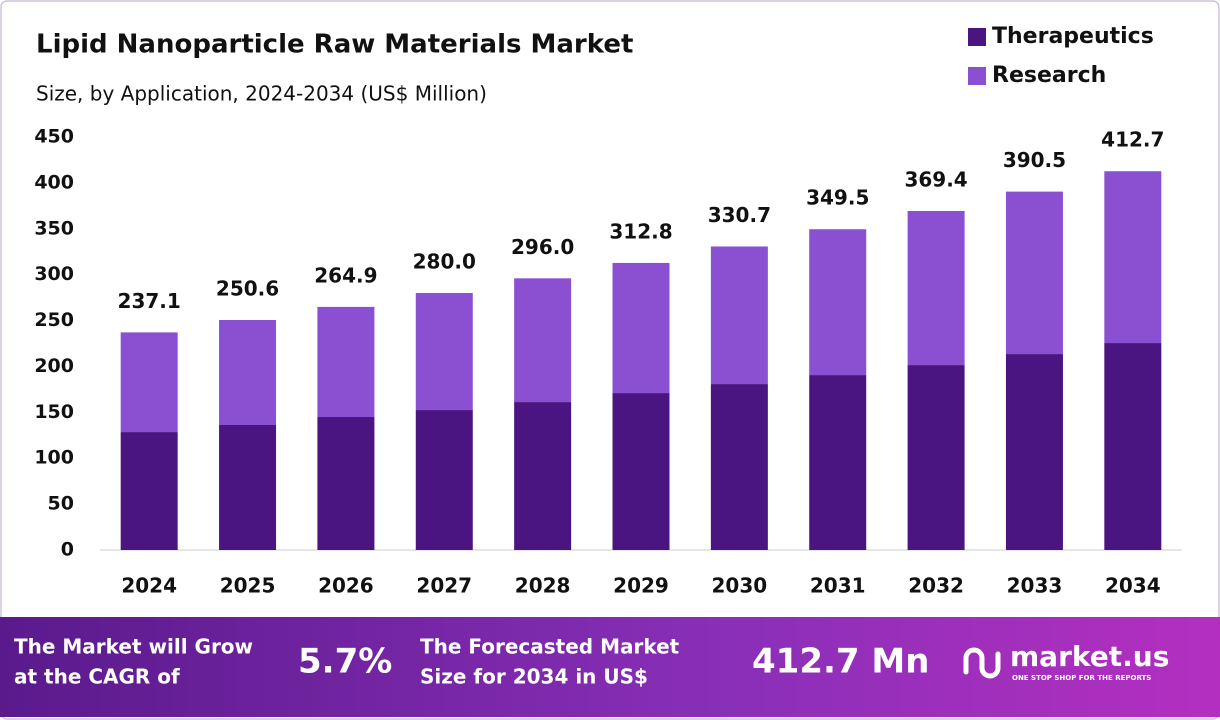 The height and width of the screenshot is (720, 1220). What do you see at coordinates (1089, 656) in the screenshot?
I see `brand-name: market.us` at bounding box center [1089, 656].